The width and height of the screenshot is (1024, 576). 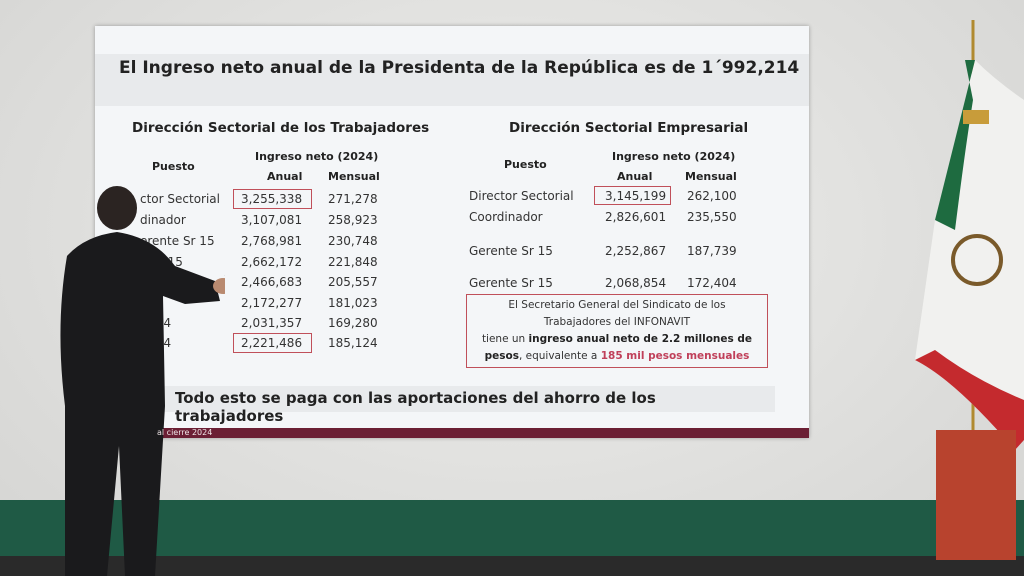 I want to click on left-col-anual: Anual, so click(x=285, y=176).